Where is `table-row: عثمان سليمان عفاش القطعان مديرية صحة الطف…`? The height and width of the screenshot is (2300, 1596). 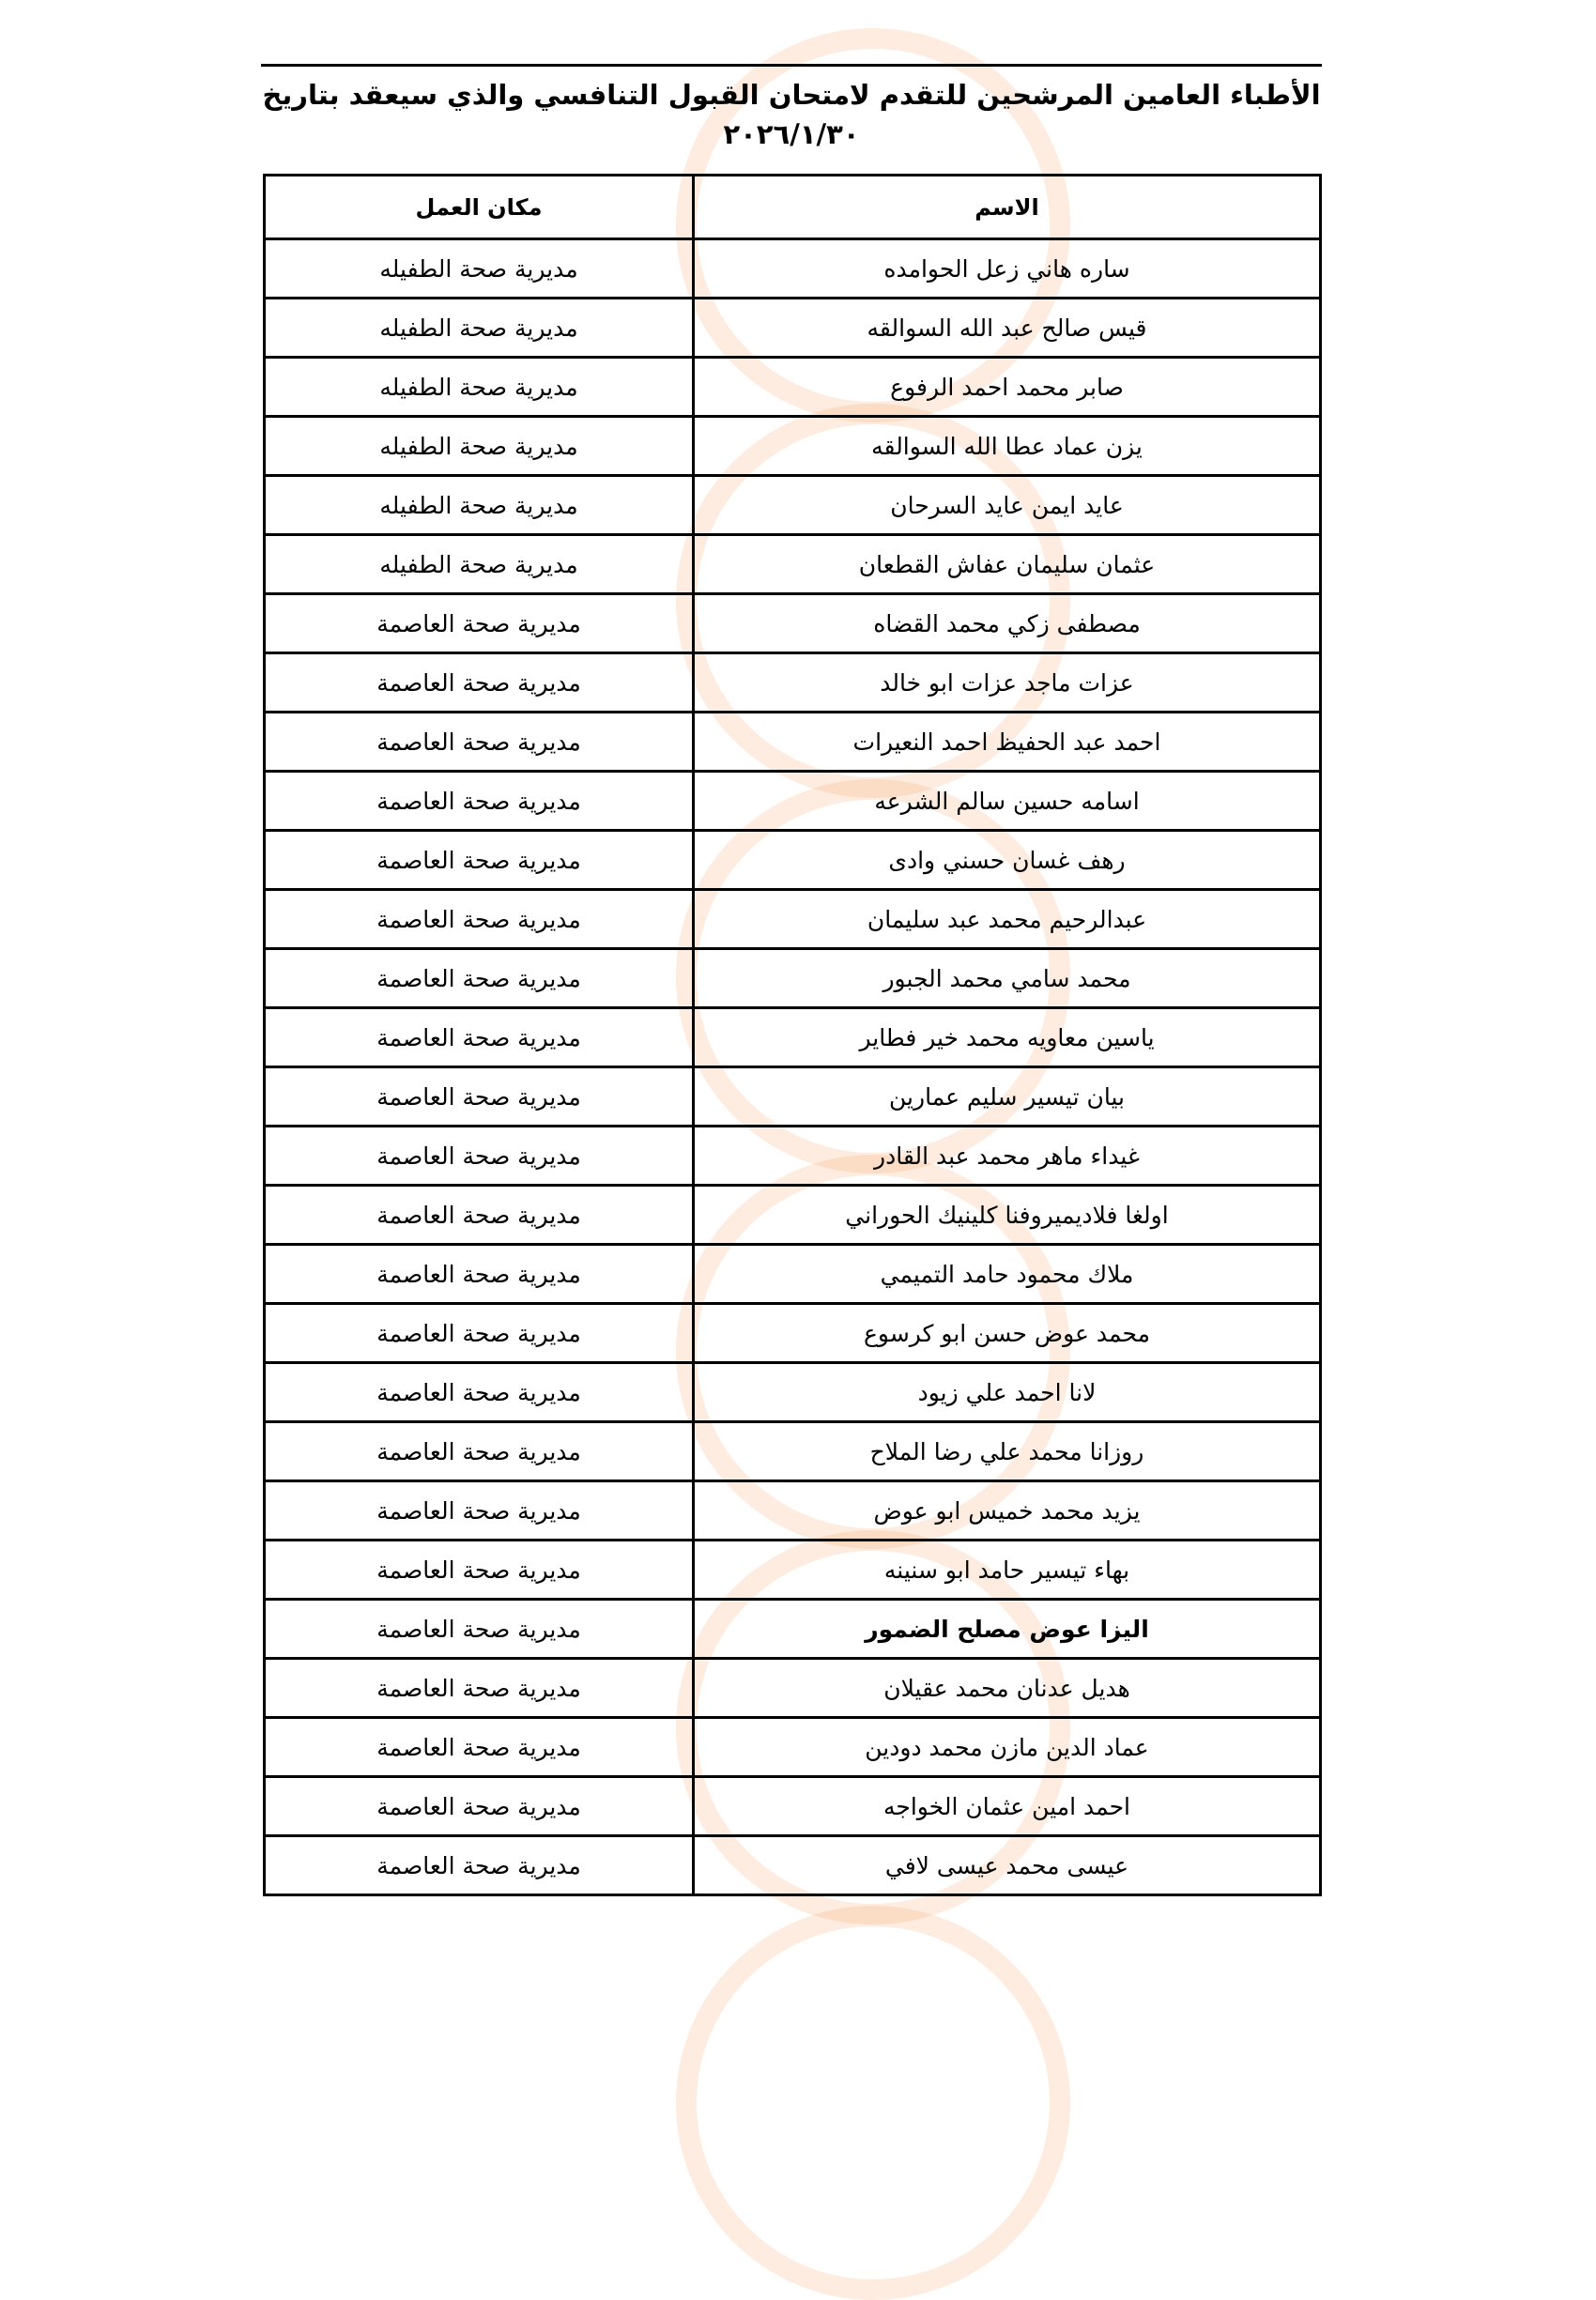 table-row: عثمان سليمان عفاش القطعان مديرية صحة الطف… is located at coordinates (793, 564).